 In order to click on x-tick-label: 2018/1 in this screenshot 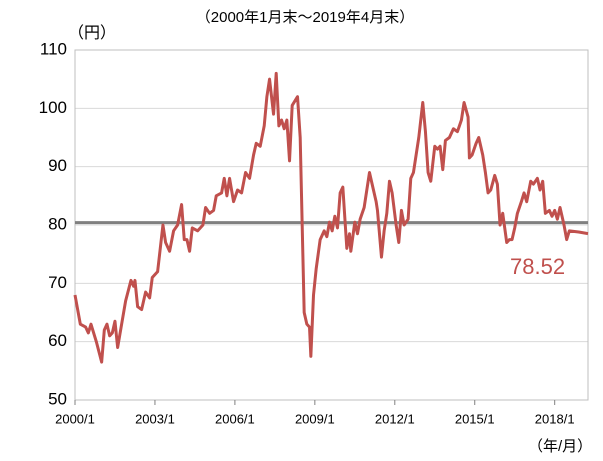, I will do `click(555, 418)`.